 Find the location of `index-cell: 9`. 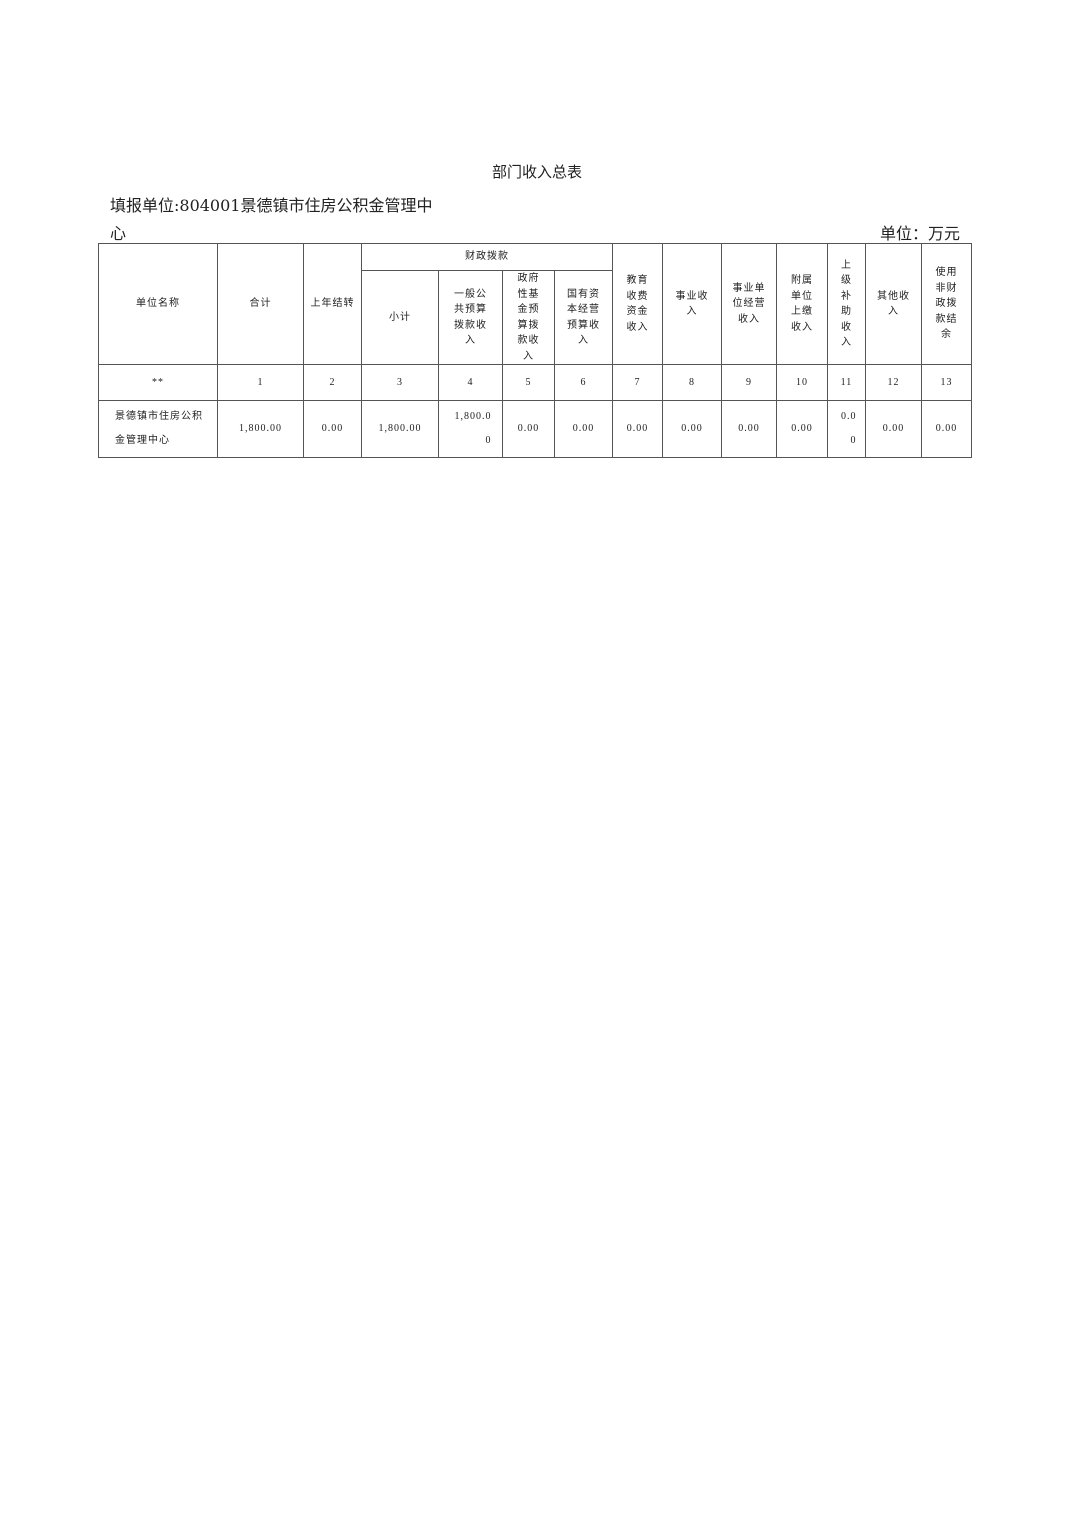

index-cell: 9 is located at coordinates (749, 382).